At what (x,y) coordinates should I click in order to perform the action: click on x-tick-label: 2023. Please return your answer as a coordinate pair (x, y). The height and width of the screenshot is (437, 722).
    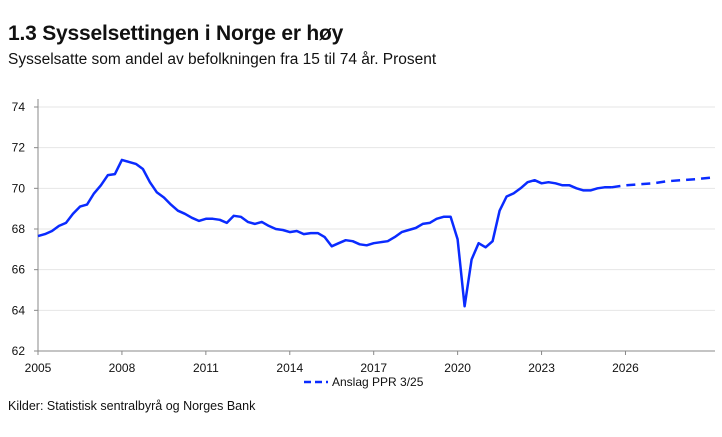
    Looking at the image, I should click on (541, 368).